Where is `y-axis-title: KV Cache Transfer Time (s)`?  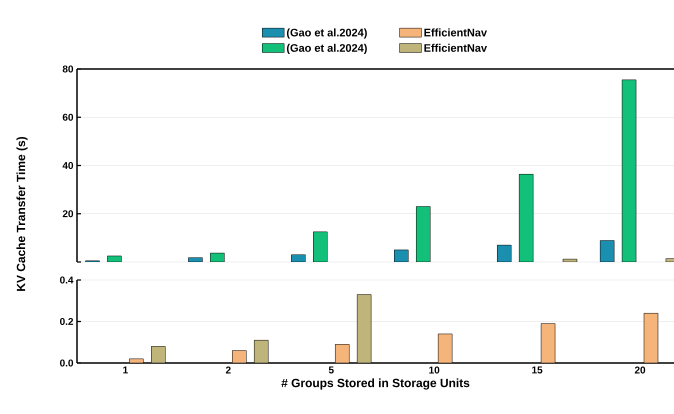
y-axis-title: KV Cache Transfer Time (s) is located at coordinates (22, 213).